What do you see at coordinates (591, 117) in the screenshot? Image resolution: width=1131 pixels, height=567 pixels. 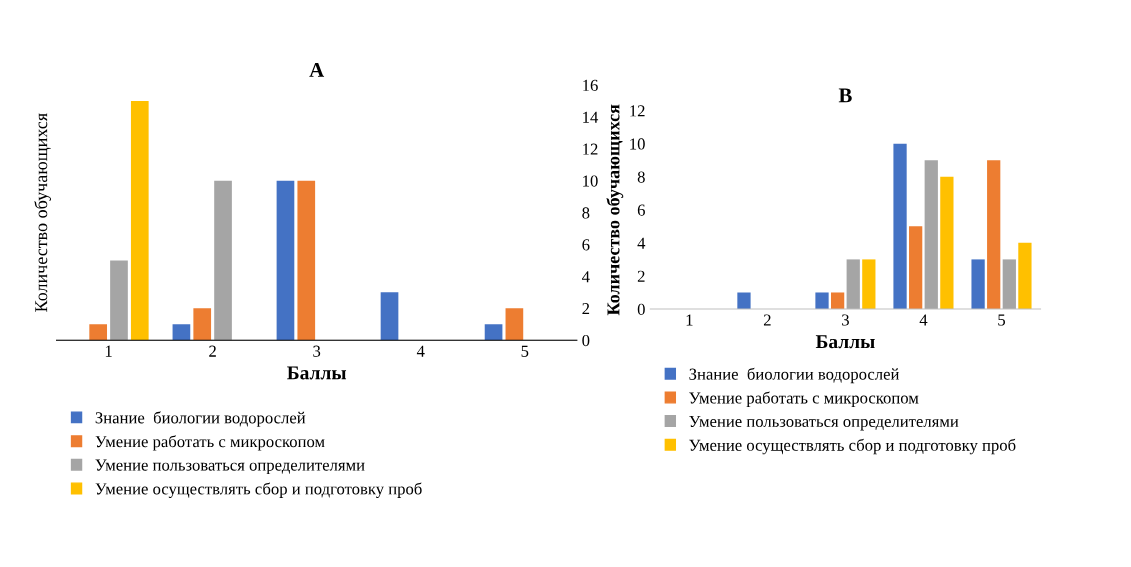 I see `y2-tick-label: 14` at bounding box center [591, 117].